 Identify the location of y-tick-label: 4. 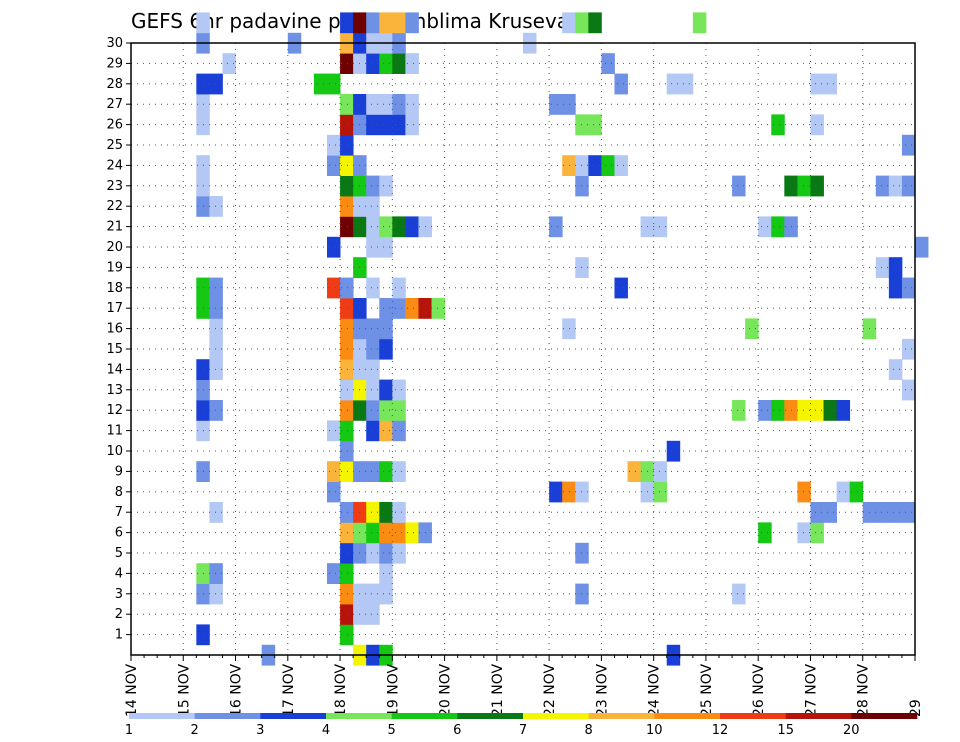
(119, 573).